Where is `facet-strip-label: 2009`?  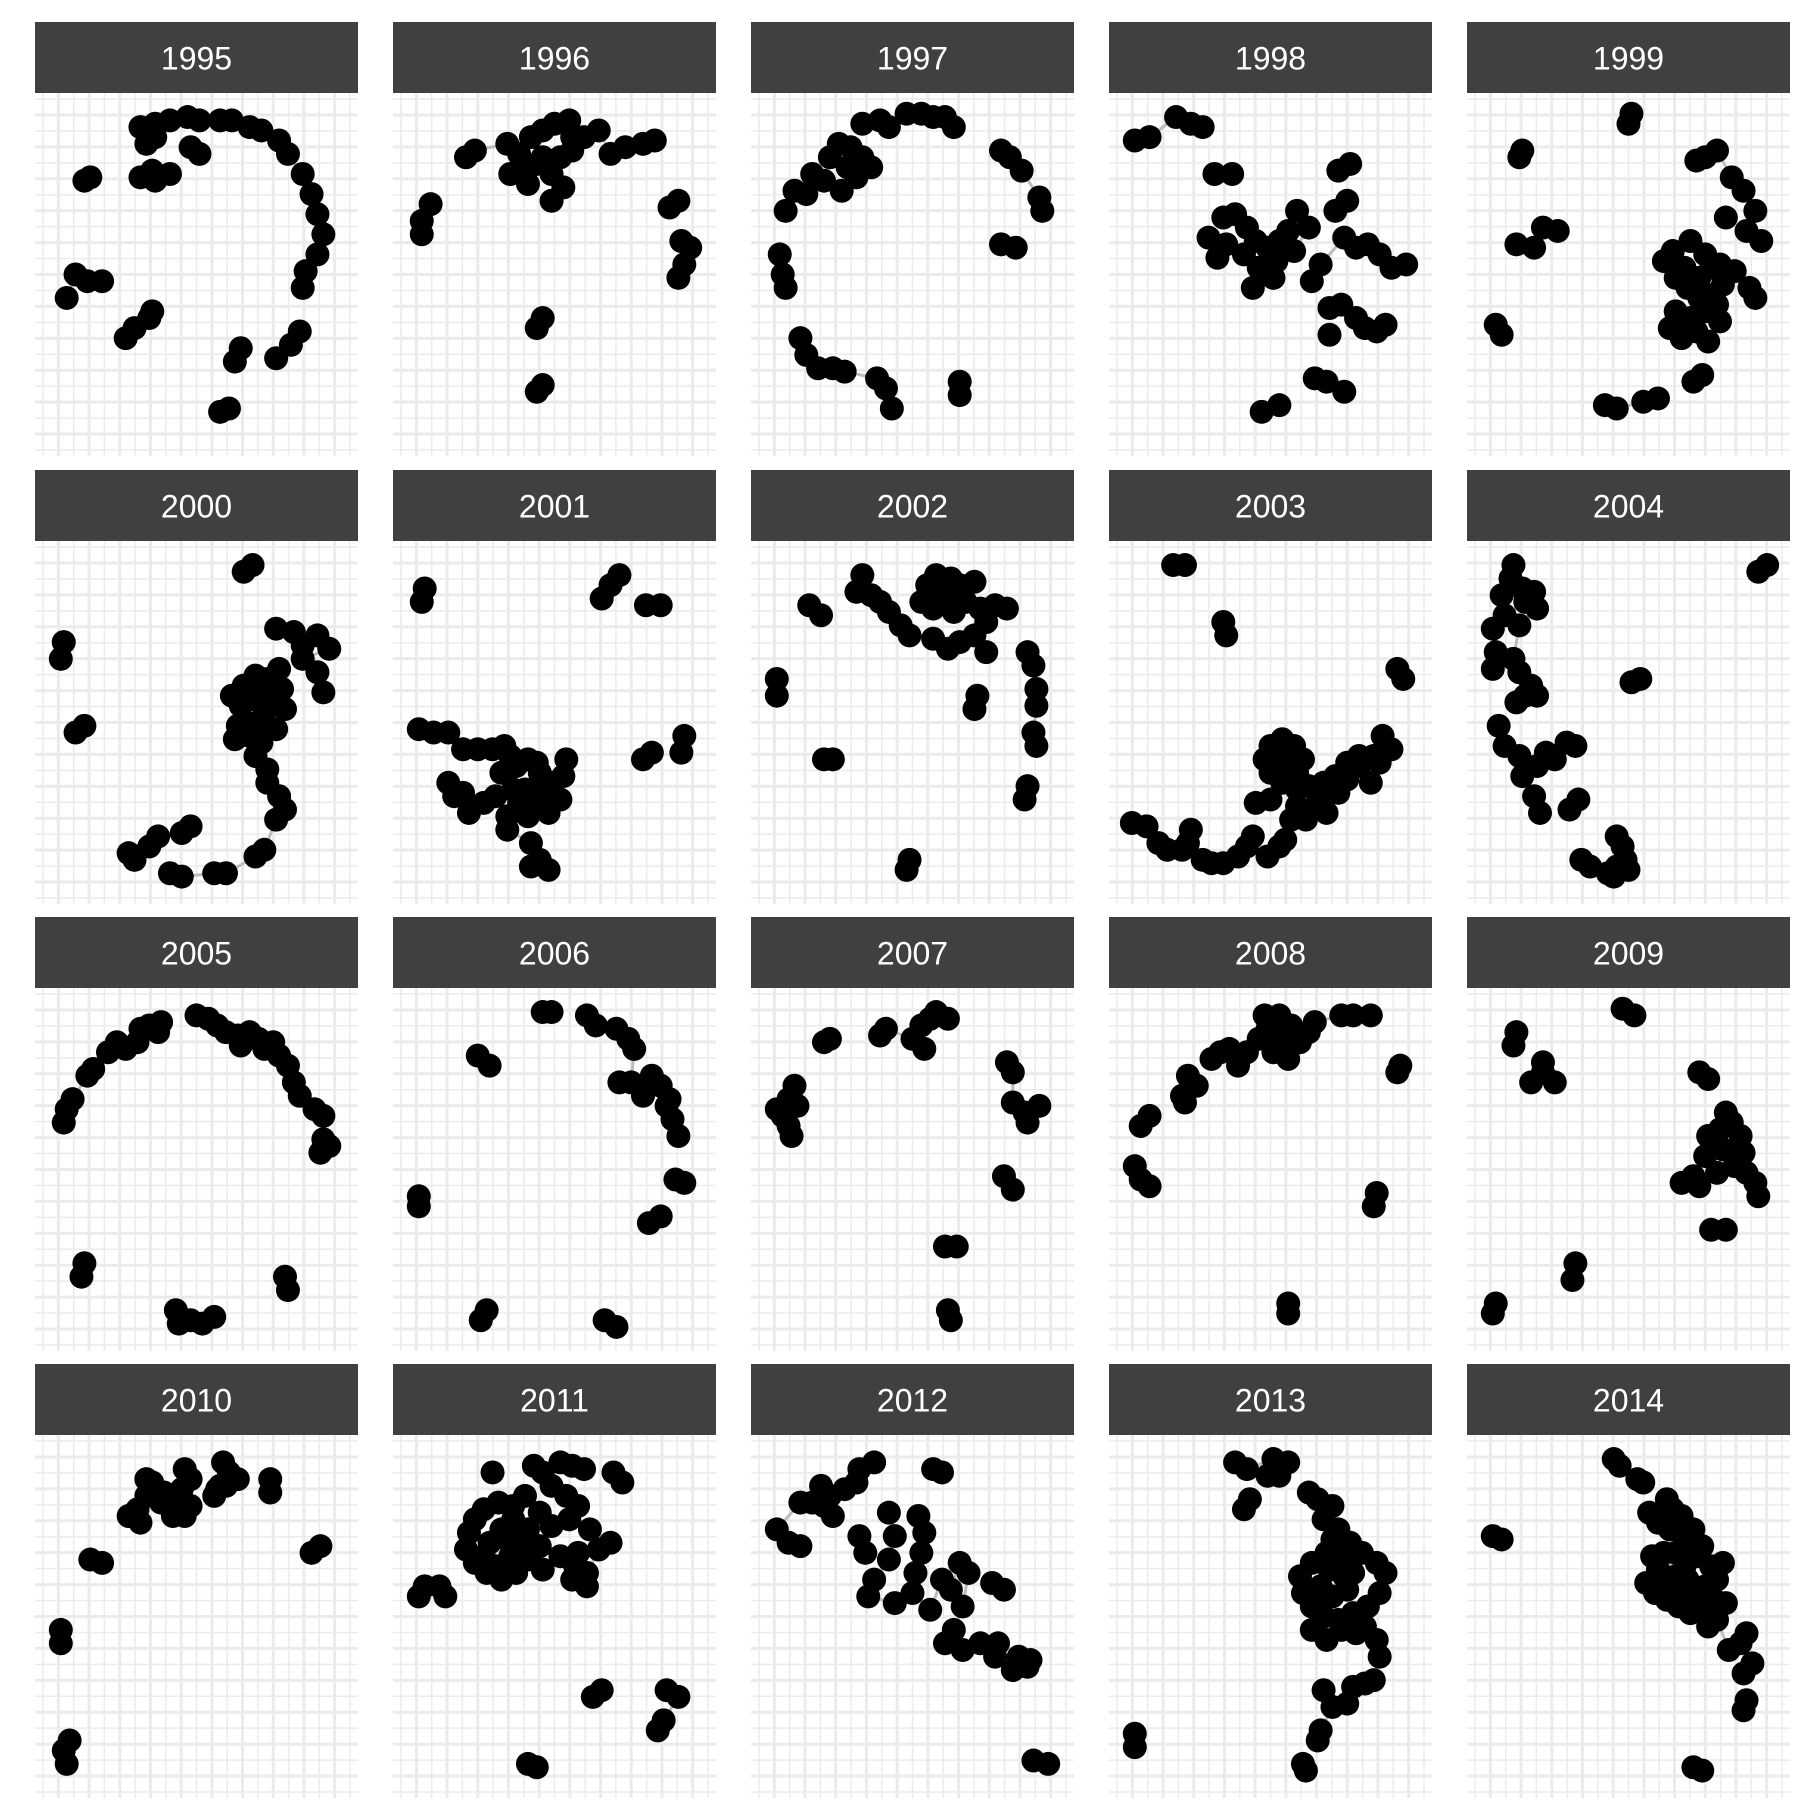 facet-strip-label: 2009 is located at coordinates (1628, 954).